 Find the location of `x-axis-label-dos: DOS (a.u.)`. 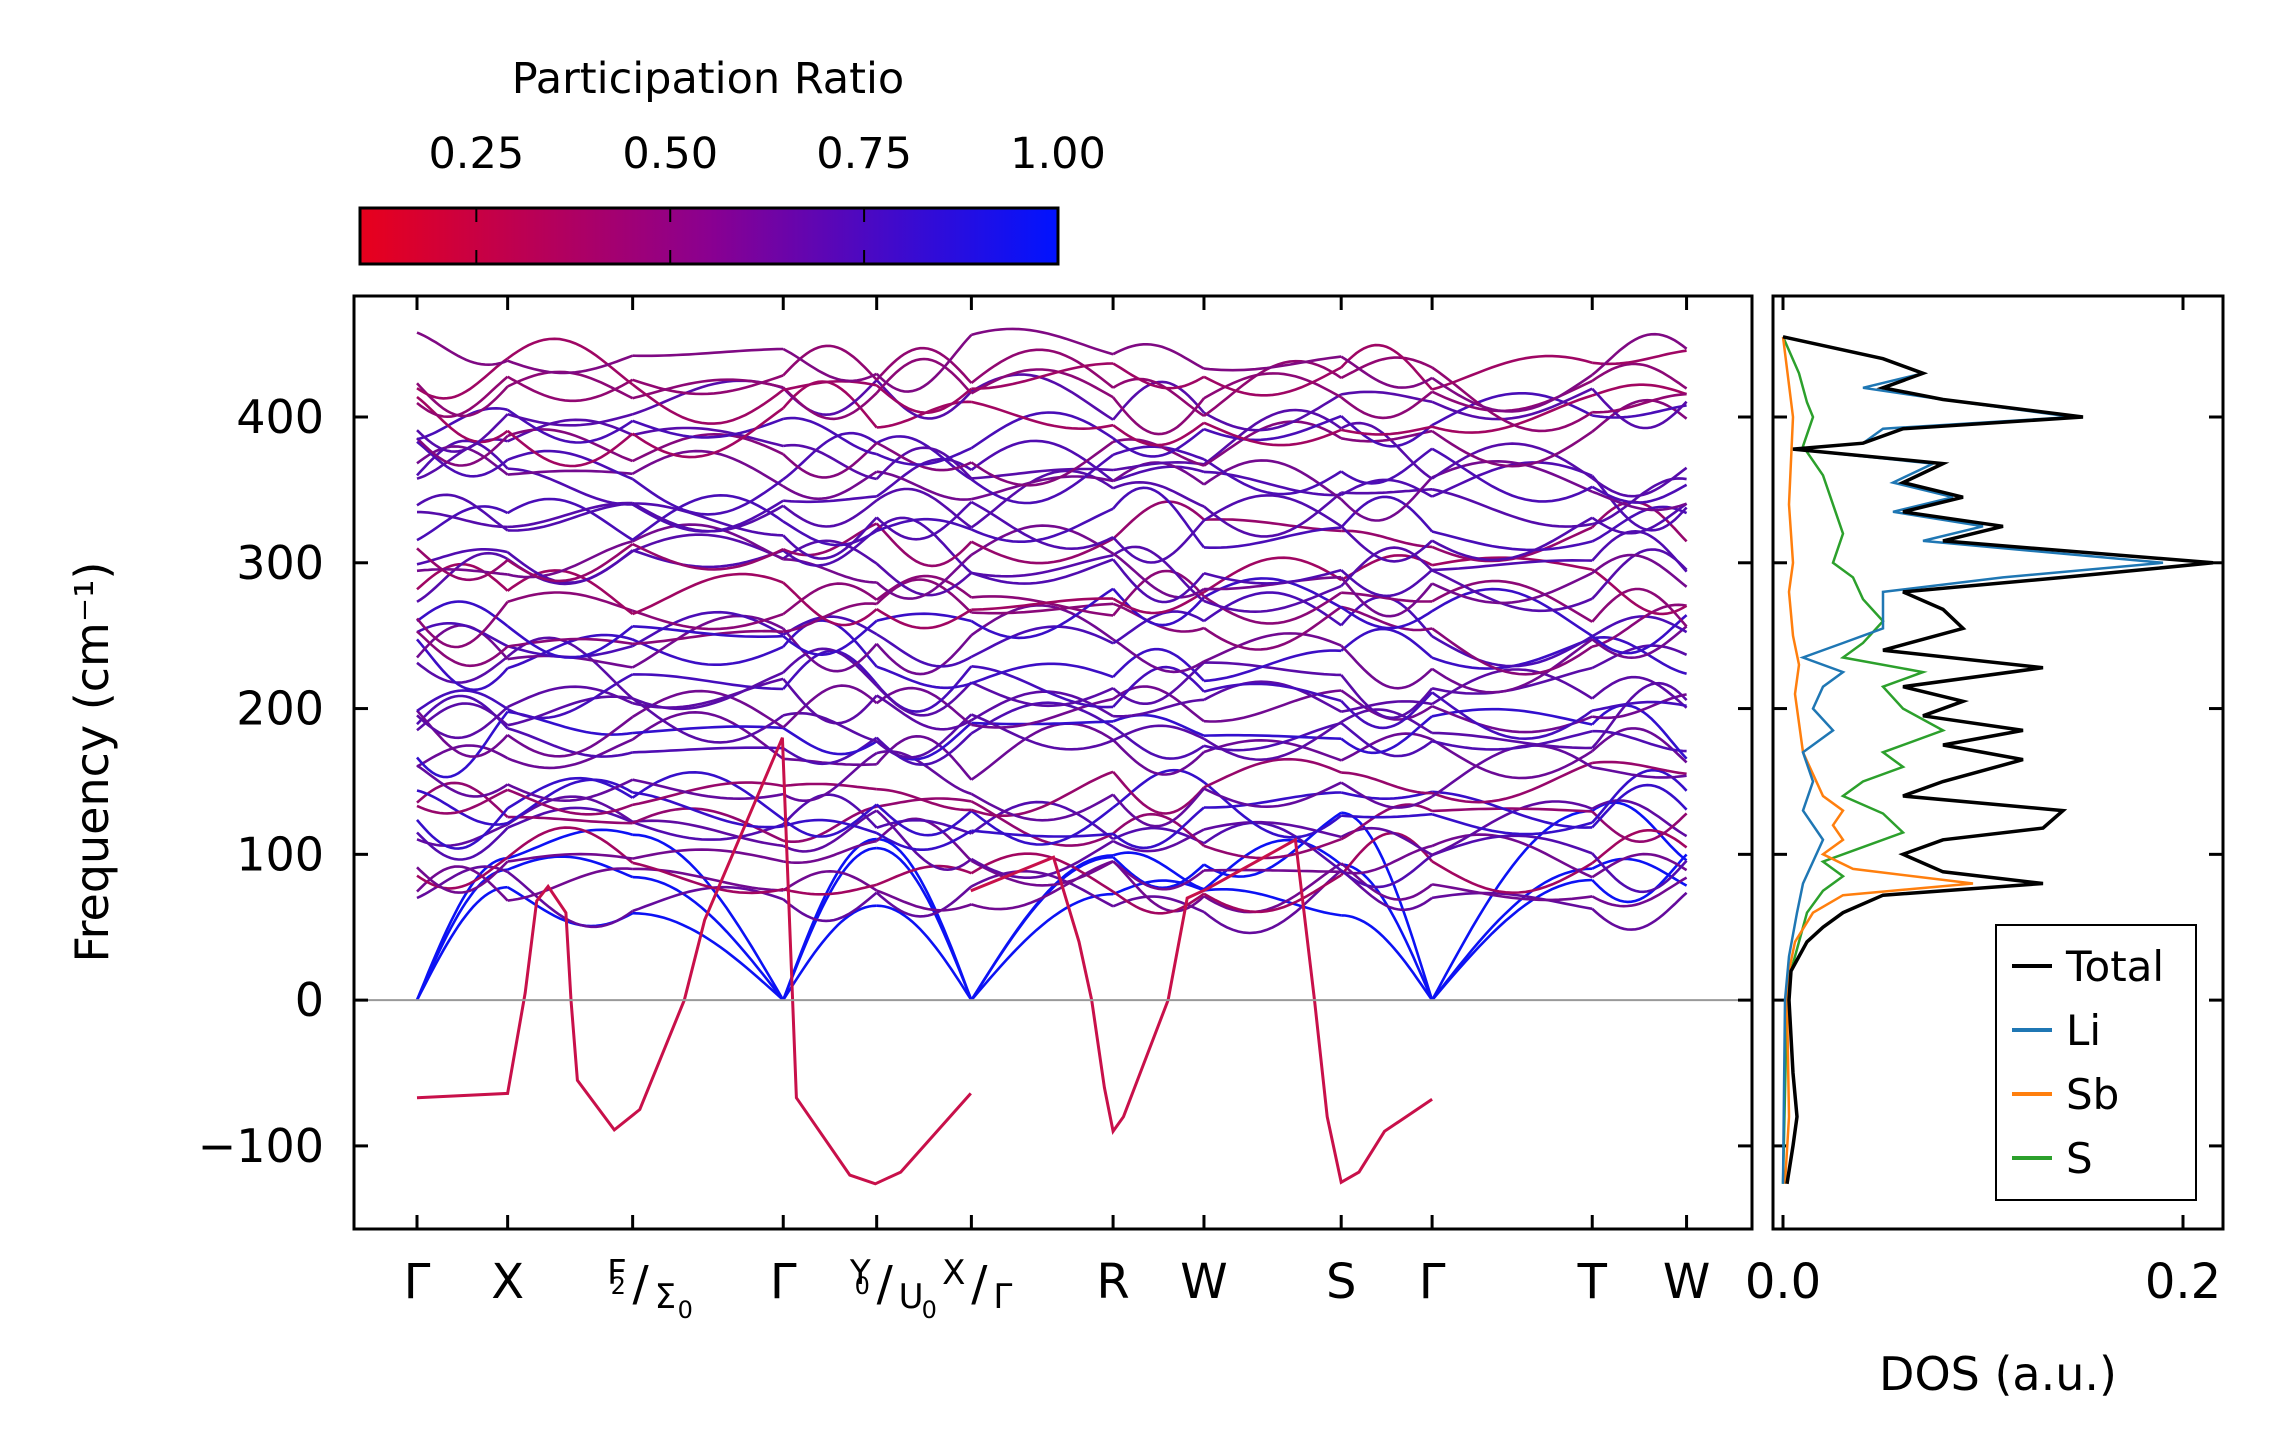

x-axis-label-dos: DOS (a.u.) is located at coordinates (1998, 1374).